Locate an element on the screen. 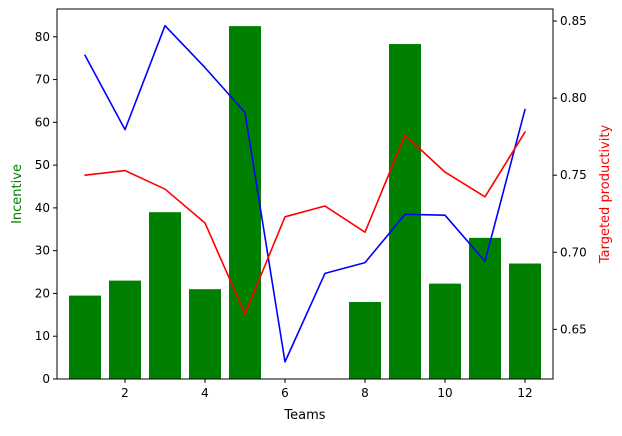  y-left-axis-label: Incentive is located at coordinates (17, 194).